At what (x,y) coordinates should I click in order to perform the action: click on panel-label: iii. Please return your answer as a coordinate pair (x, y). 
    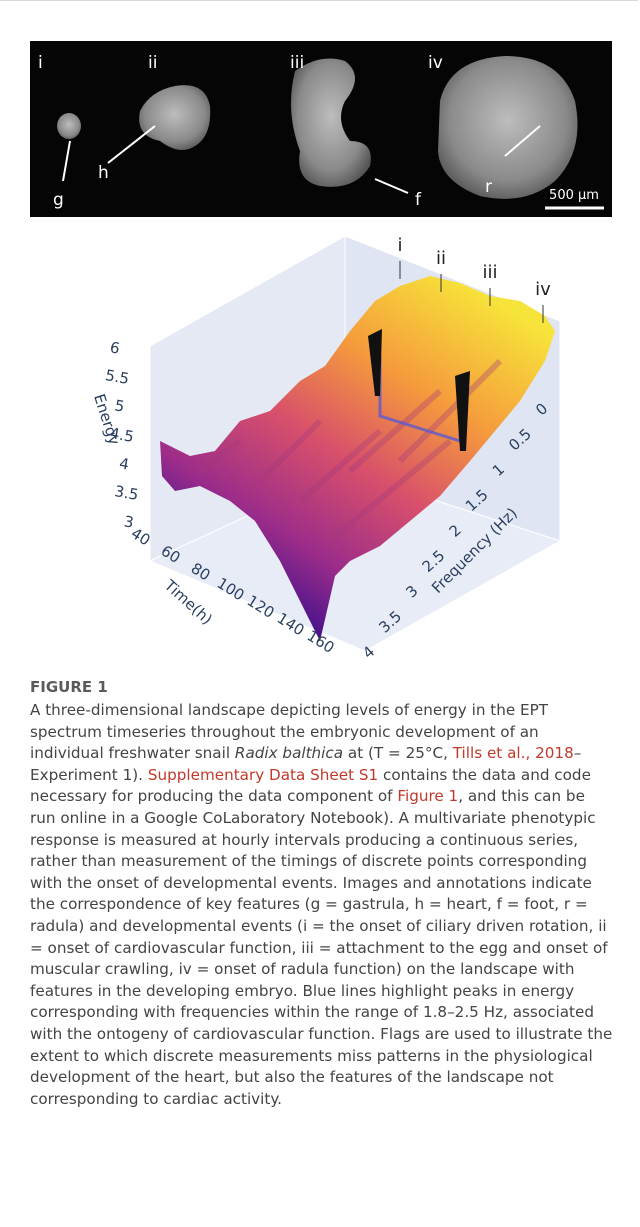
    Looking at the image, I should click on (297, 63).